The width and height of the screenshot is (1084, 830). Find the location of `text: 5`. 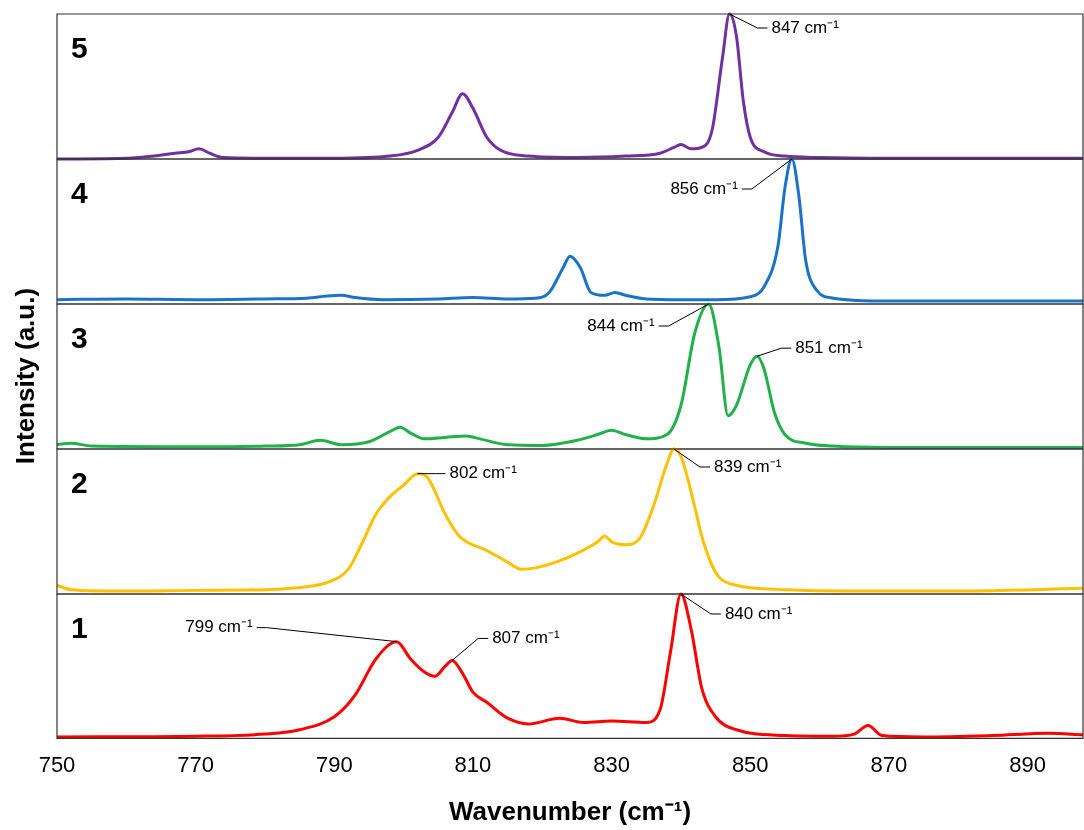

text: 5 is located at coordinates (79, 48).